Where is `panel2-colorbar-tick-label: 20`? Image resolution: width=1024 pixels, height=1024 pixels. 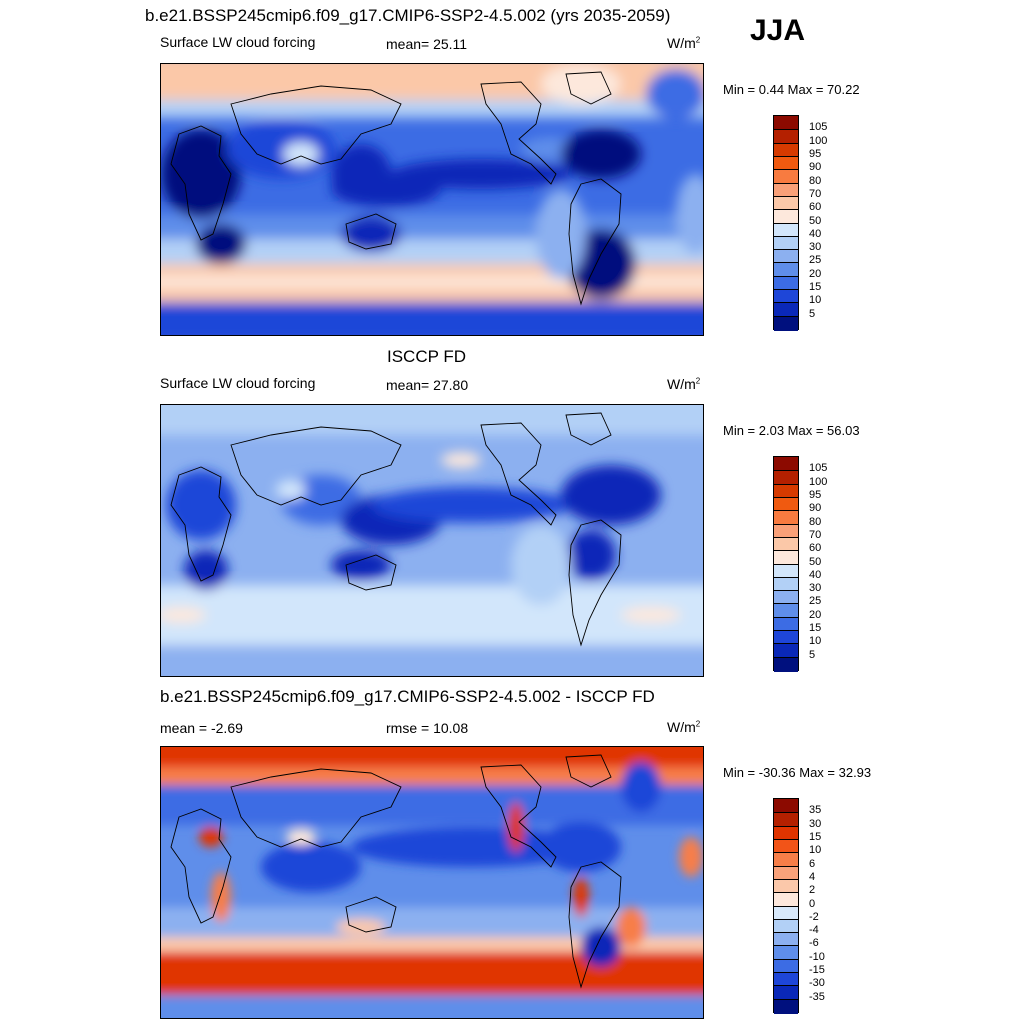
panel2-colorbar-tick-label: 20 is located at coordinates (815, 614).